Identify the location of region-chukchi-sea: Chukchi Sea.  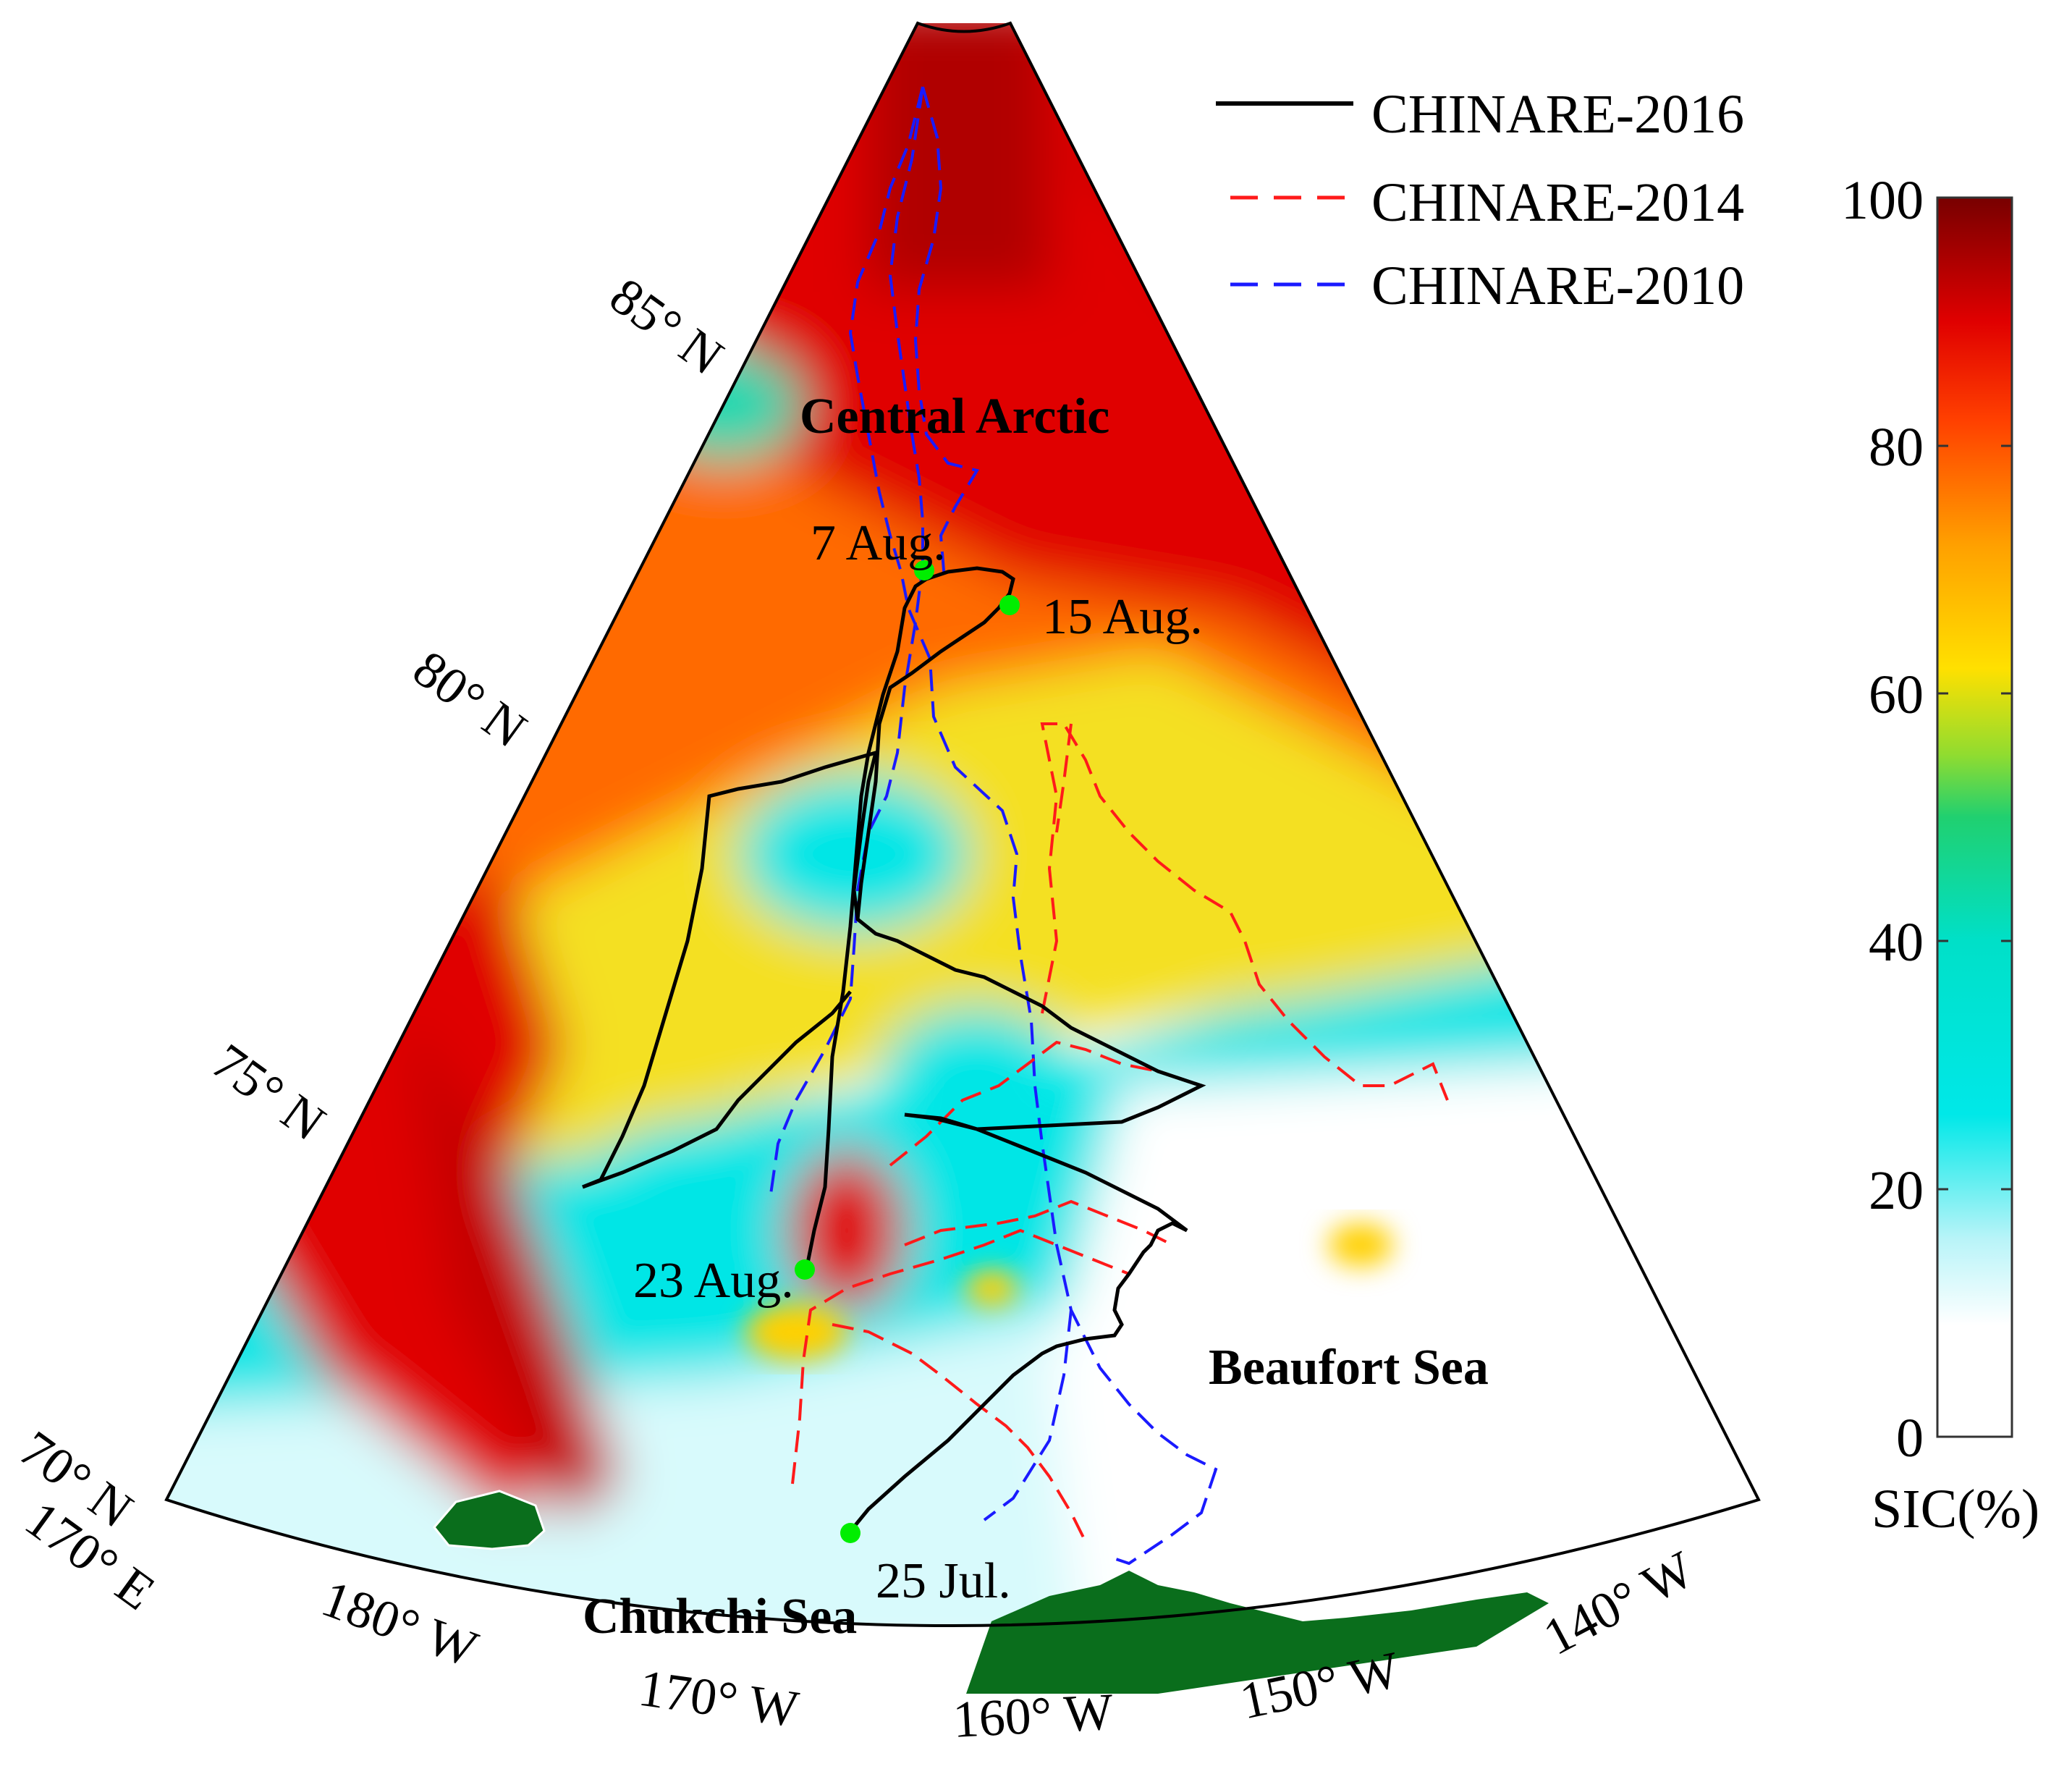
(720, 1617).